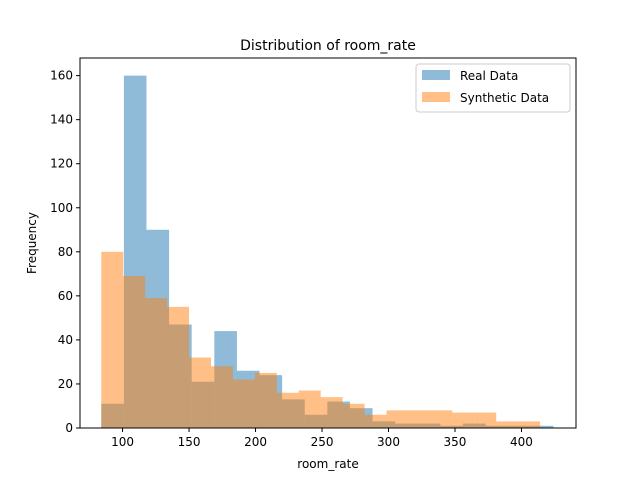 This screenshot has height=480, width=640. Describe the element at coordinates (436, 75) in the screenshot. I see `legend-swatch-real-data` at that location.